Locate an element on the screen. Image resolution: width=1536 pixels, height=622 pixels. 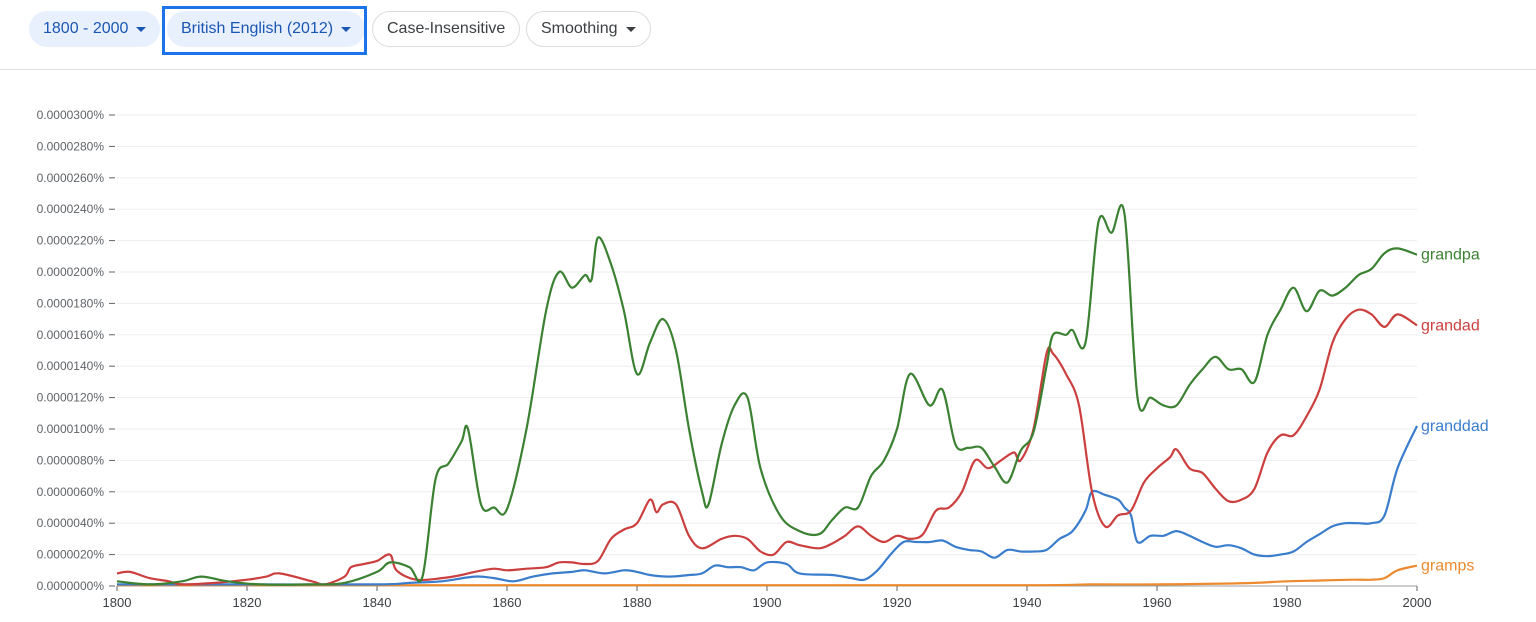
x-tick-label: 1900 is located at coordinates (767, 602).